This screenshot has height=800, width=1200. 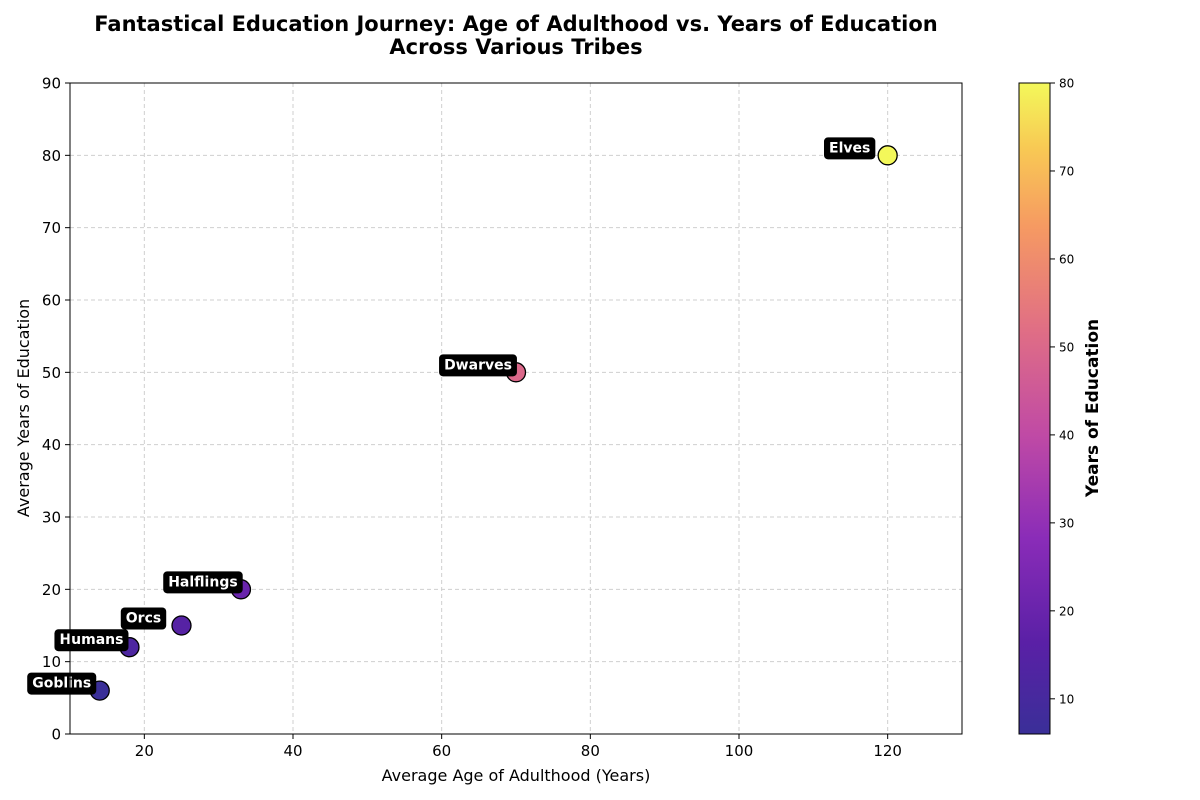 I want to click on y-tick-label: 70, so click(x=51, y=228).